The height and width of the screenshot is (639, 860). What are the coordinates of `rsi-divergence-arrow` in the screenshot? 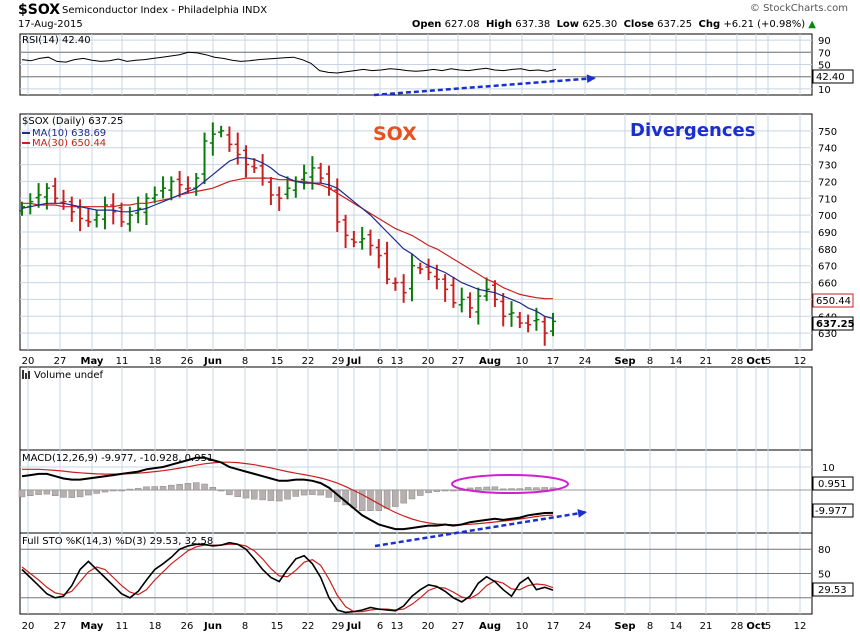 It's located at (485, 86).